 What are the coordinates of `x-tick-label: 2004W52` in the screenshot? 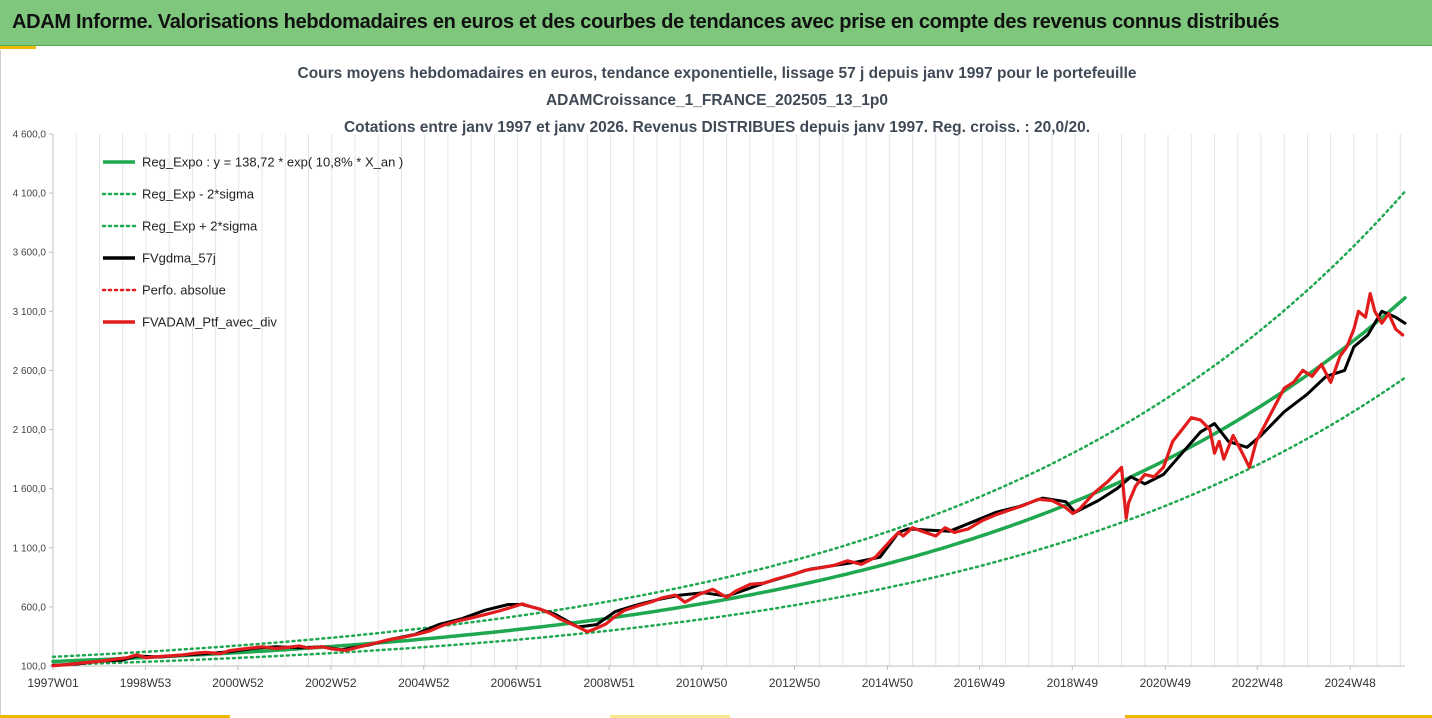 It's located at (424, 683).